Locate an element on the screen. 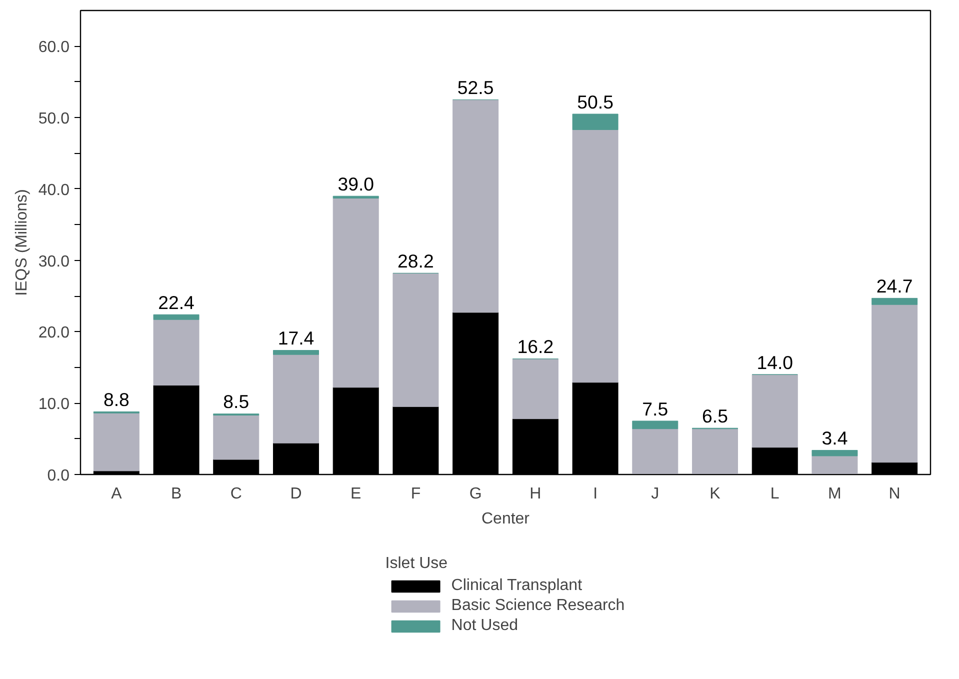  y-tick-label: 20.0 is located at coordinates (54, 333).